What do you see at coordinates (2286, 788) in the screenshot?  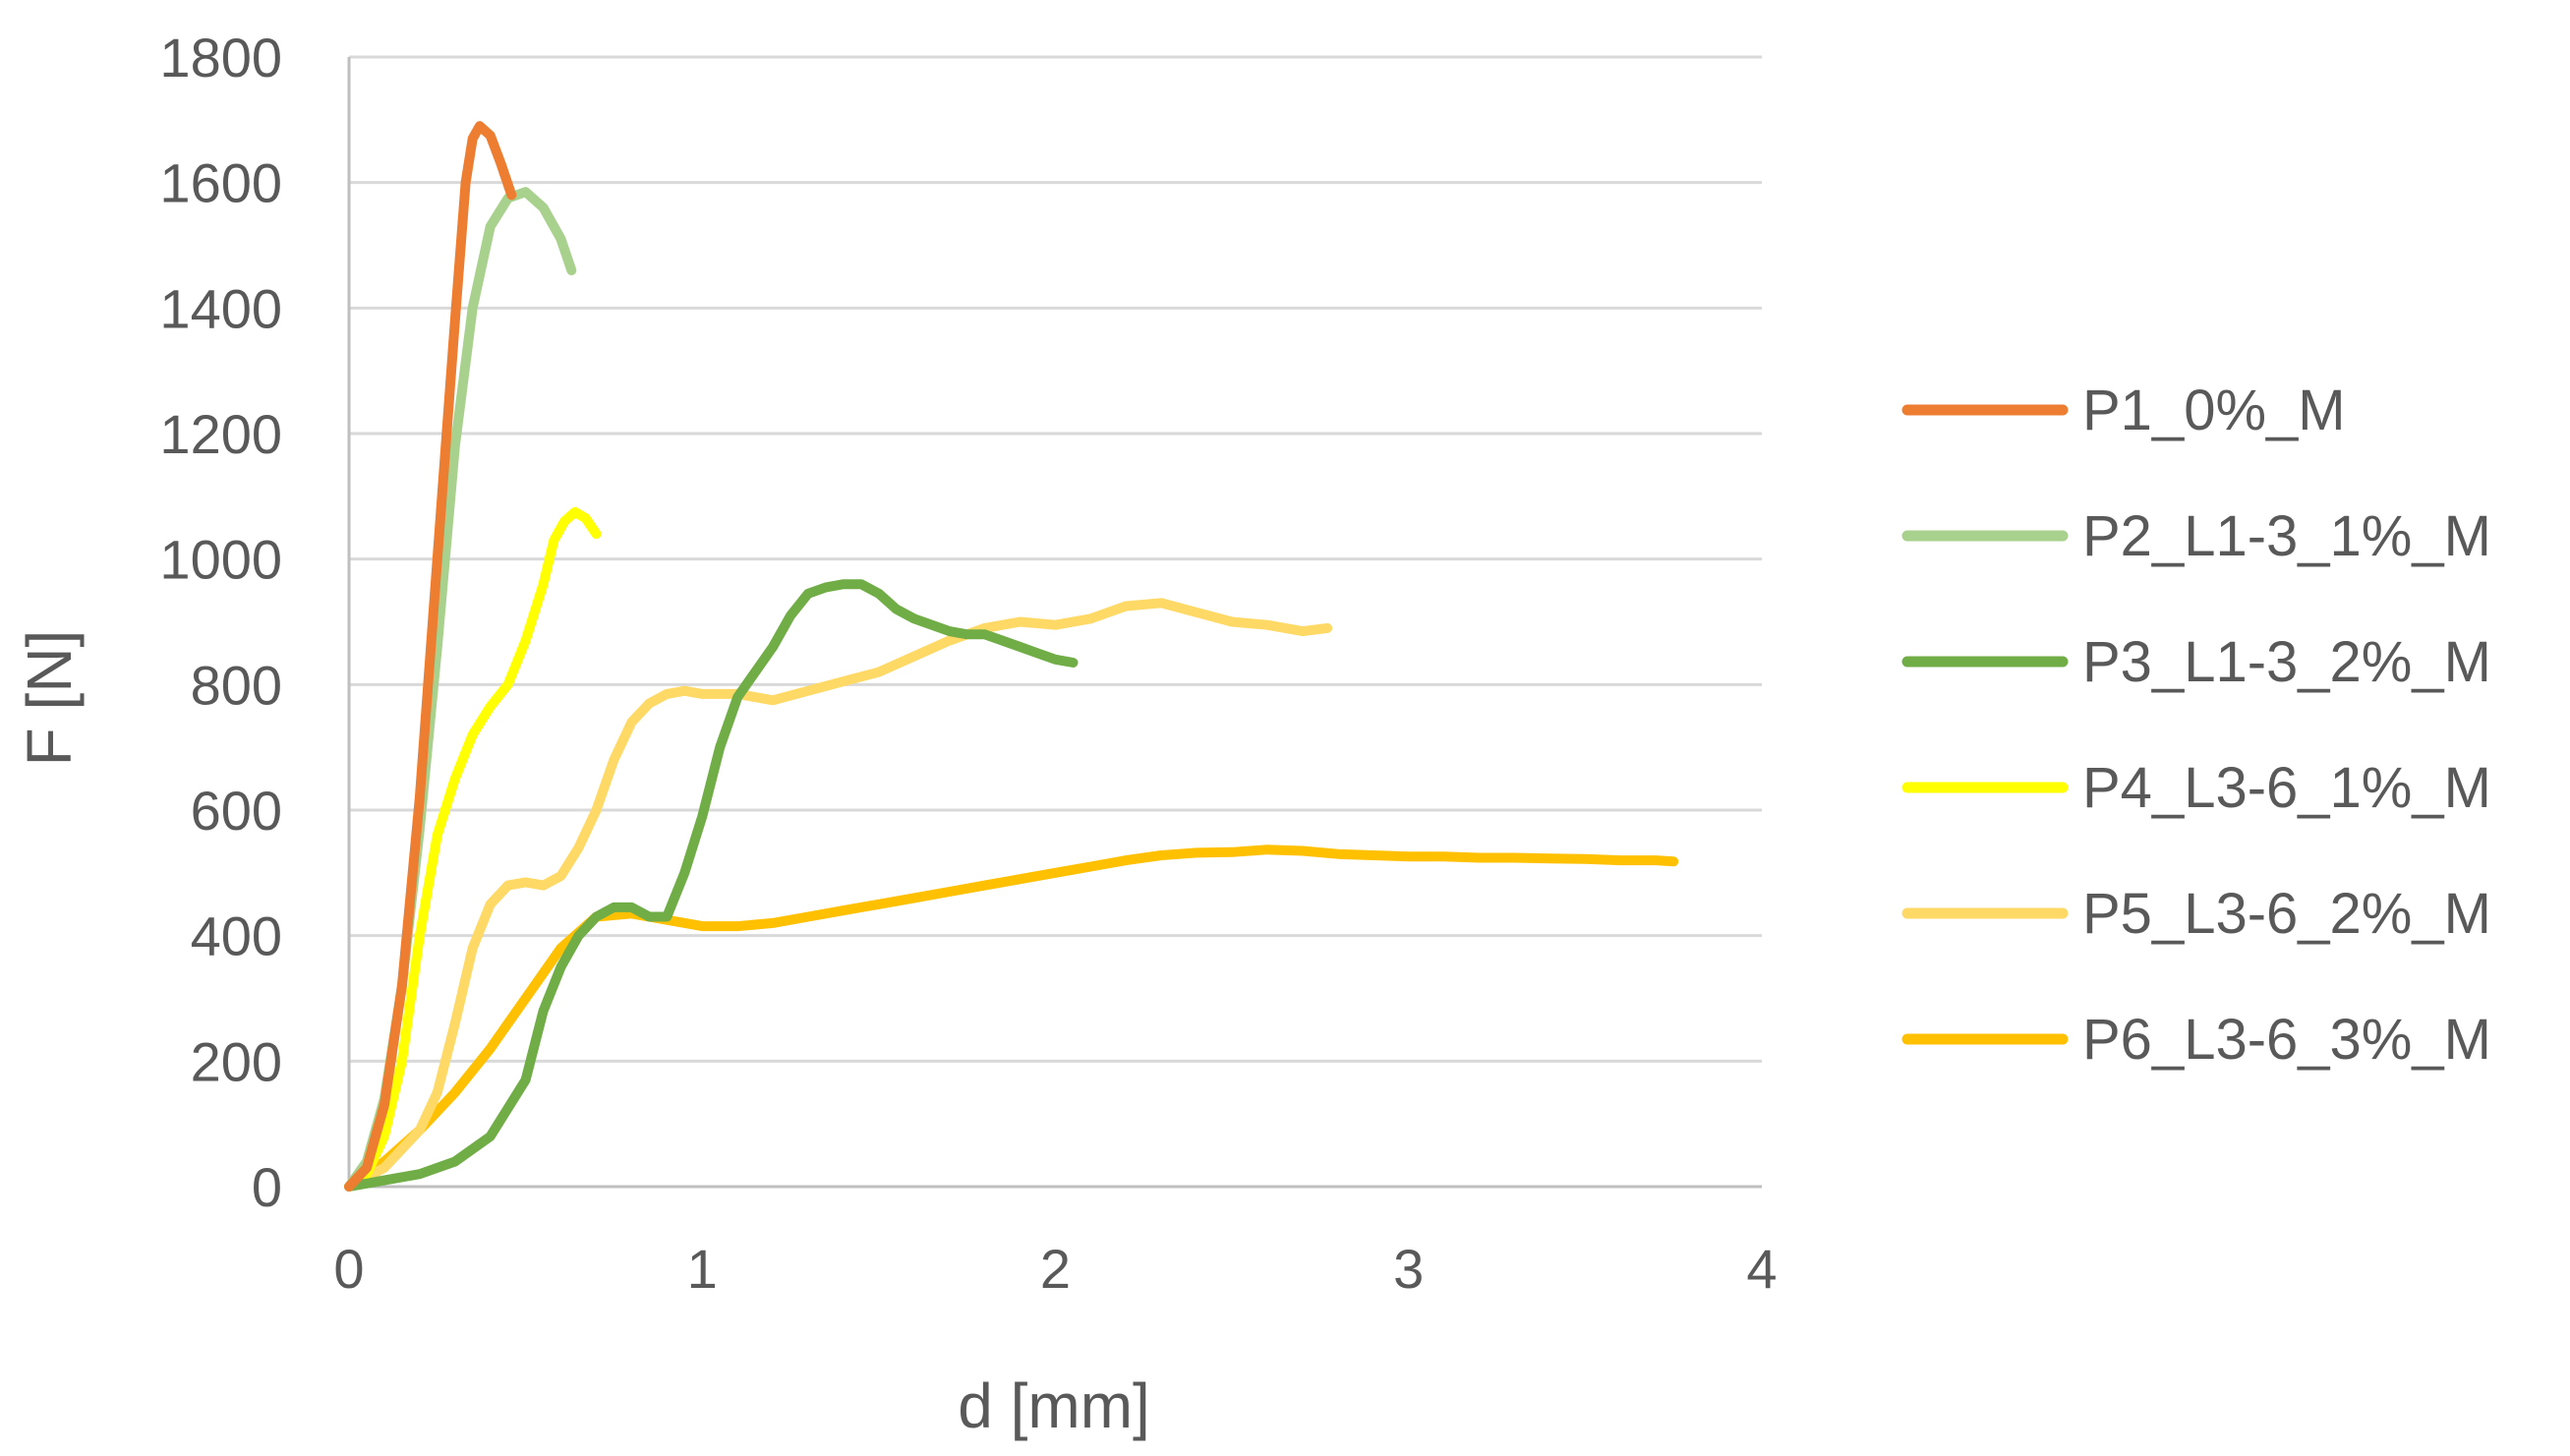 I see `legend-label: P4_L3-6_1%_M` at bounding box center [2286, 788].